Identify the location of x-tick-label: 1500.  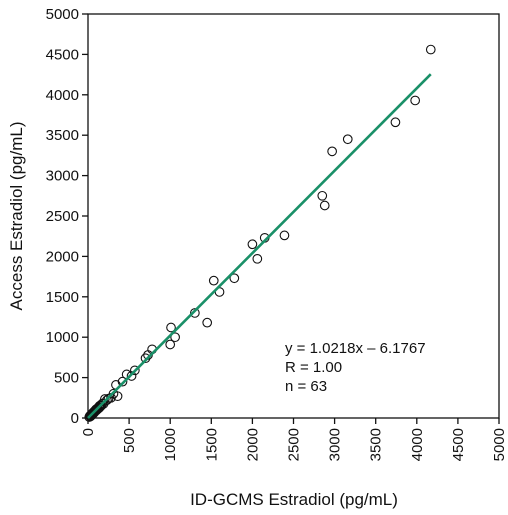
(211, 444).